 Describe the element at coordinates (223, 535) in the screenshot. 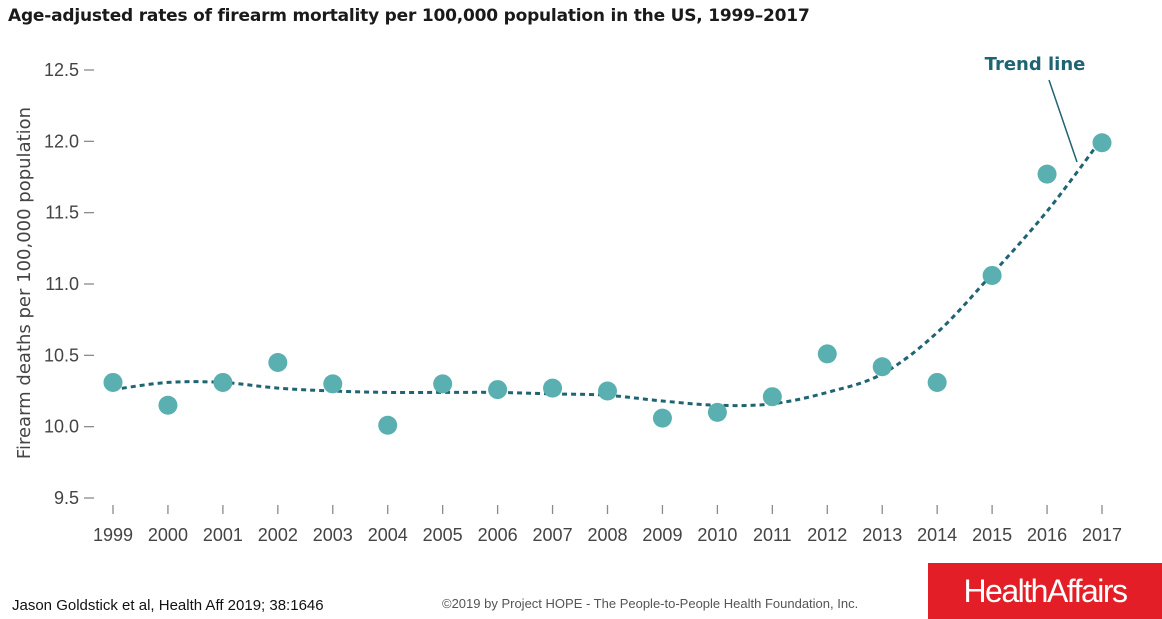

I see `x-tick-label: 2001` at that location.